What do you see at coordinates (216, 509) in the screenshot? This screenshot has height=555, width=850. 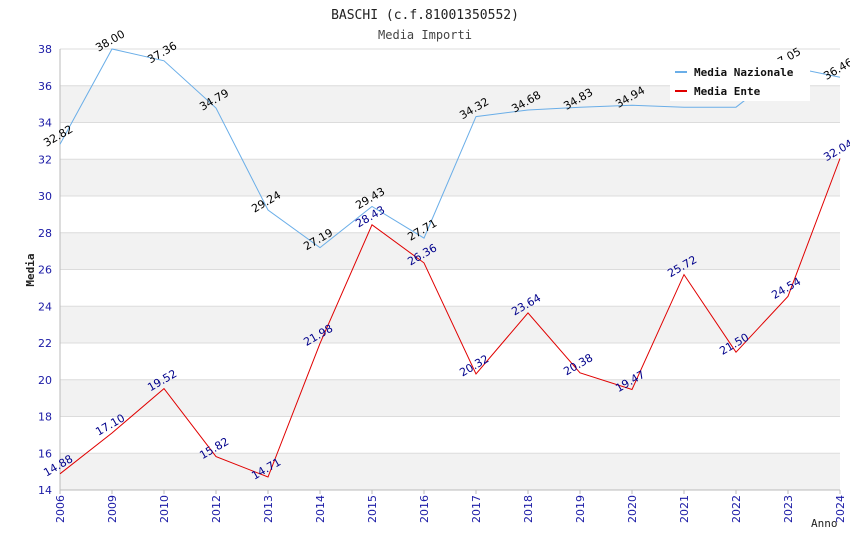 I see `x-tick-label: 2012` at bounding box center [216, 509].